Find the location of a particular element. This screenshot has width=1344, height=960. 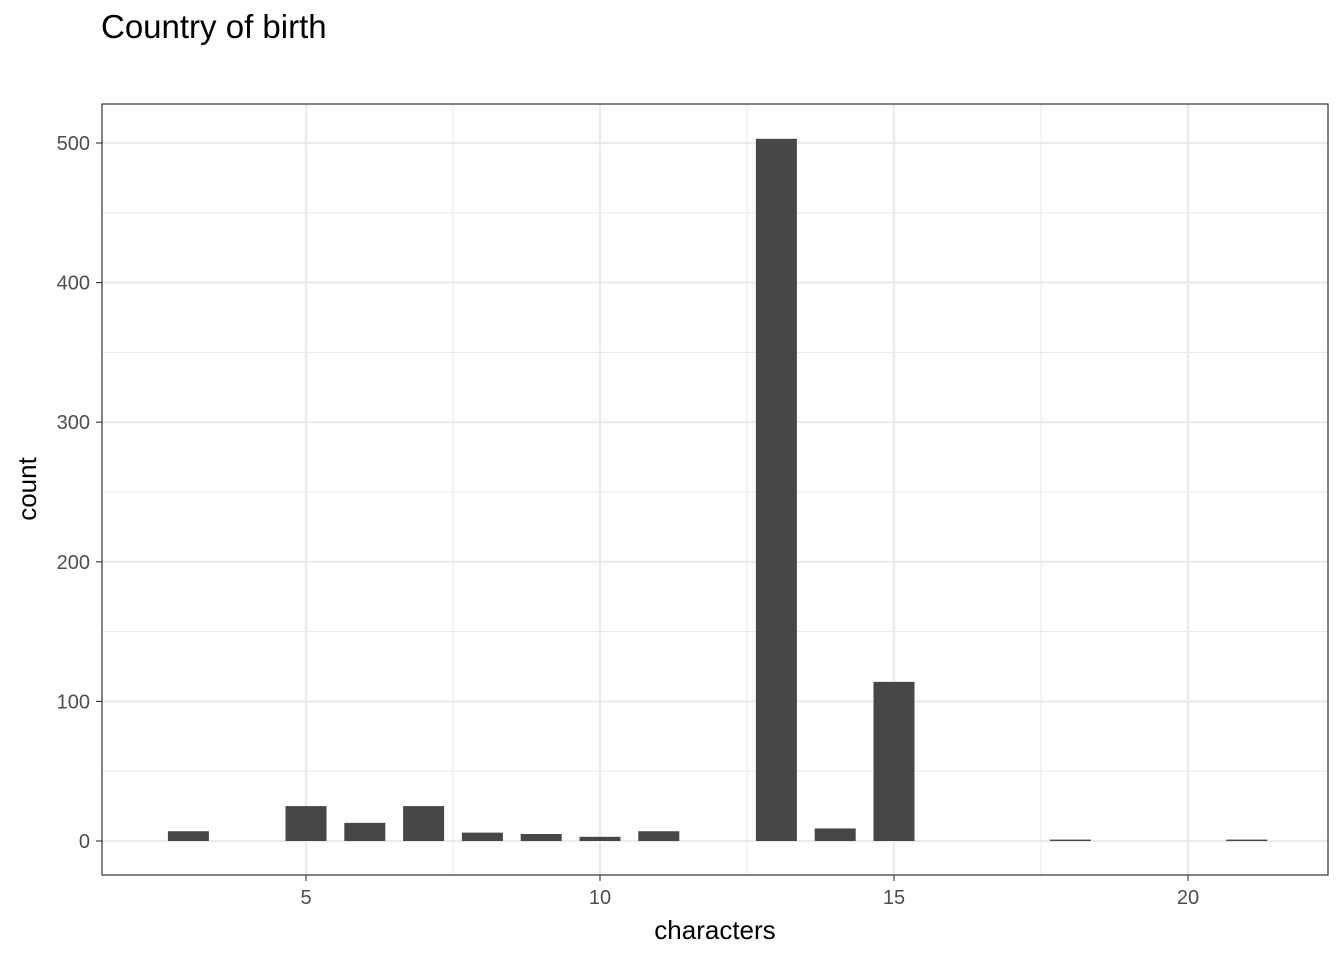

x-tick-label: 5 is located at coordinates (305, 898).